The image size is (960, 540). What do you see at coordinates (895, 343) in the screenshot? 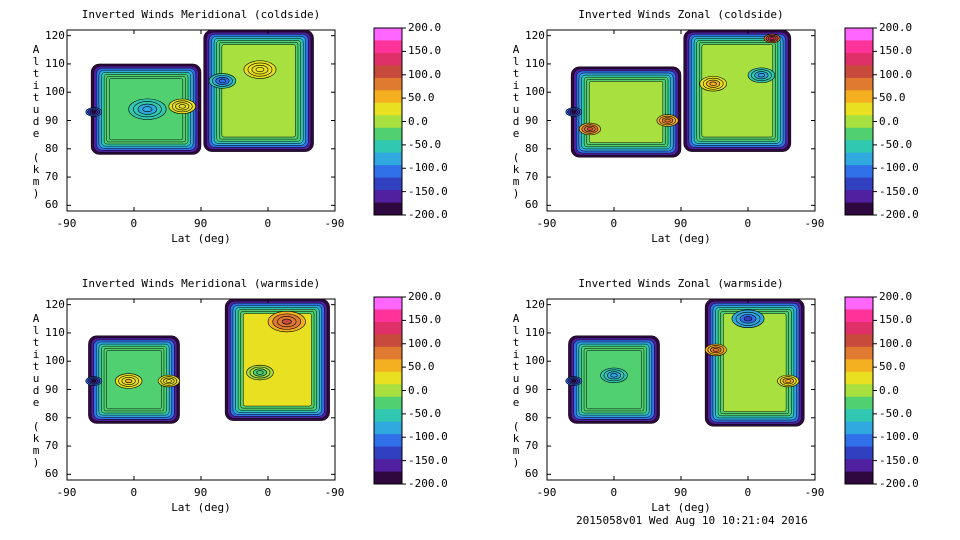
I see `colorbar-tick-label: 100.0` at bounding box center [895, 343].